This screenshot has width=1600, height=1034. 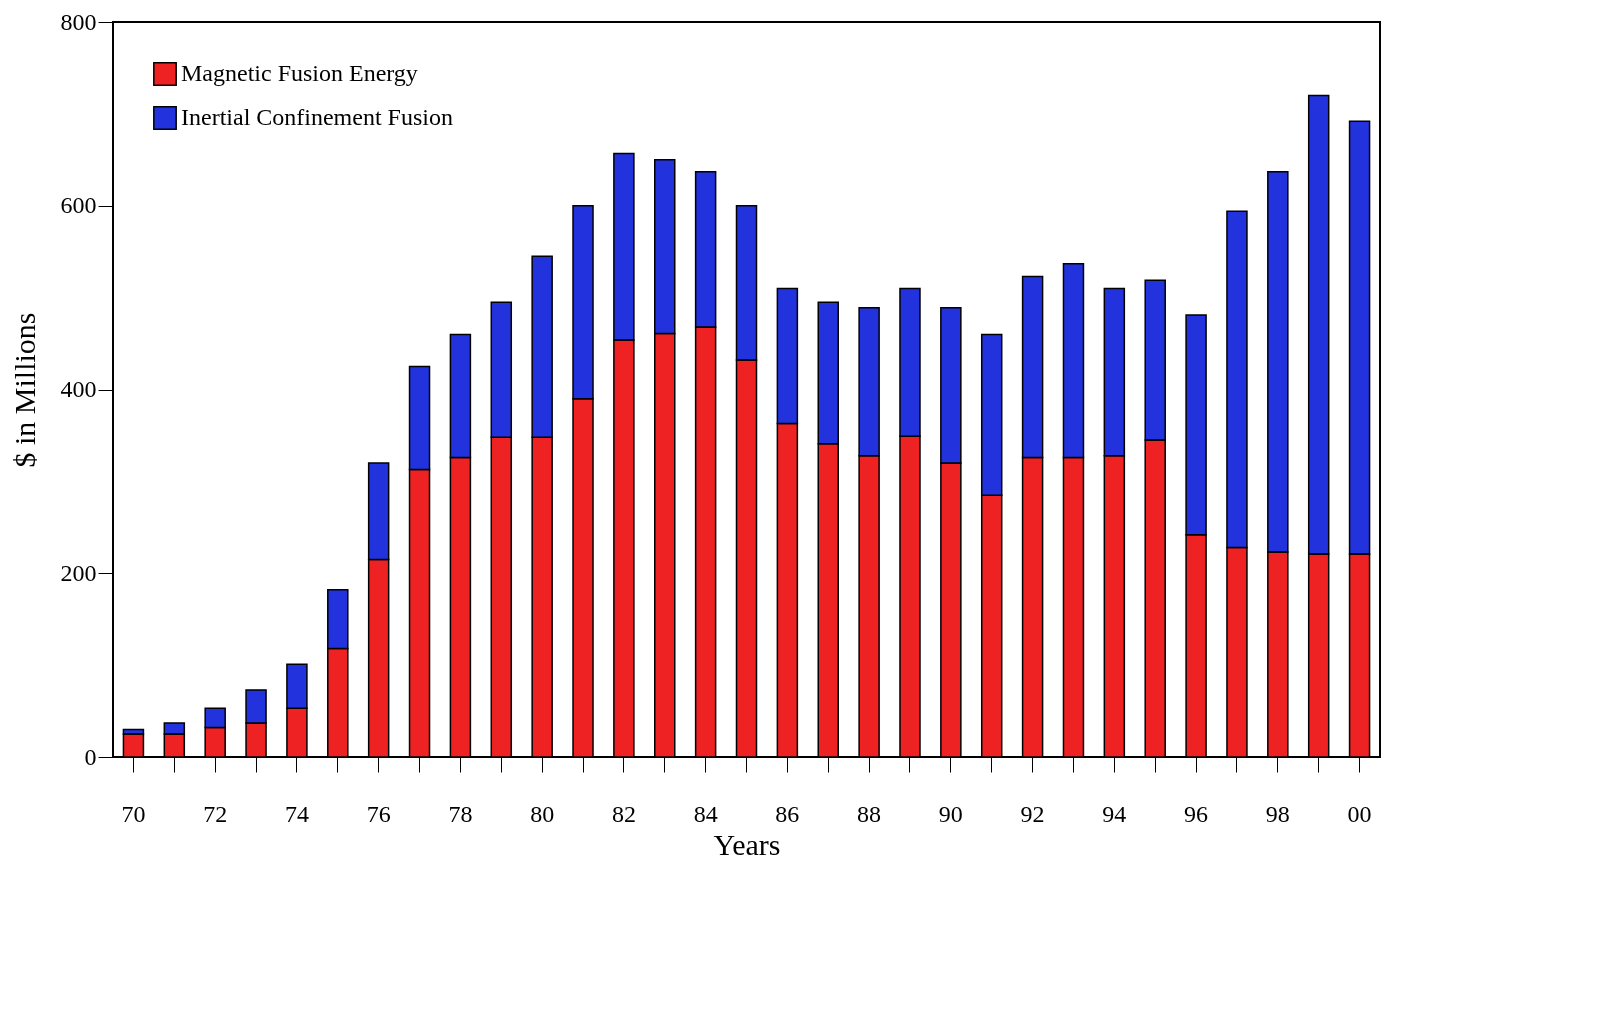 What do you see at coordinates (787, 813) in the screenshot?
I see `x-tick-label: 86` at bounding box center [787, 813].